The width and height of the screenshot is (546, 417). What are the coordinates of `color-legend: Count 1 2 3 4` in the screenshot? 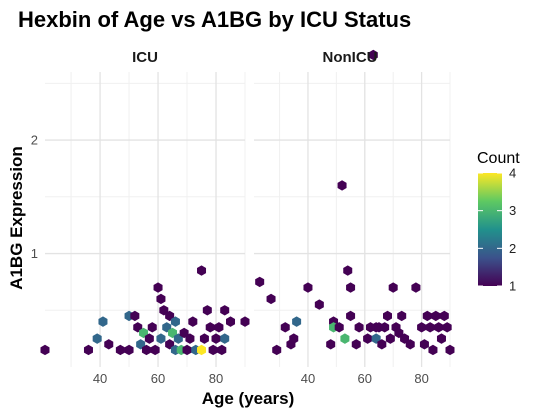 It's located at (498, 222).